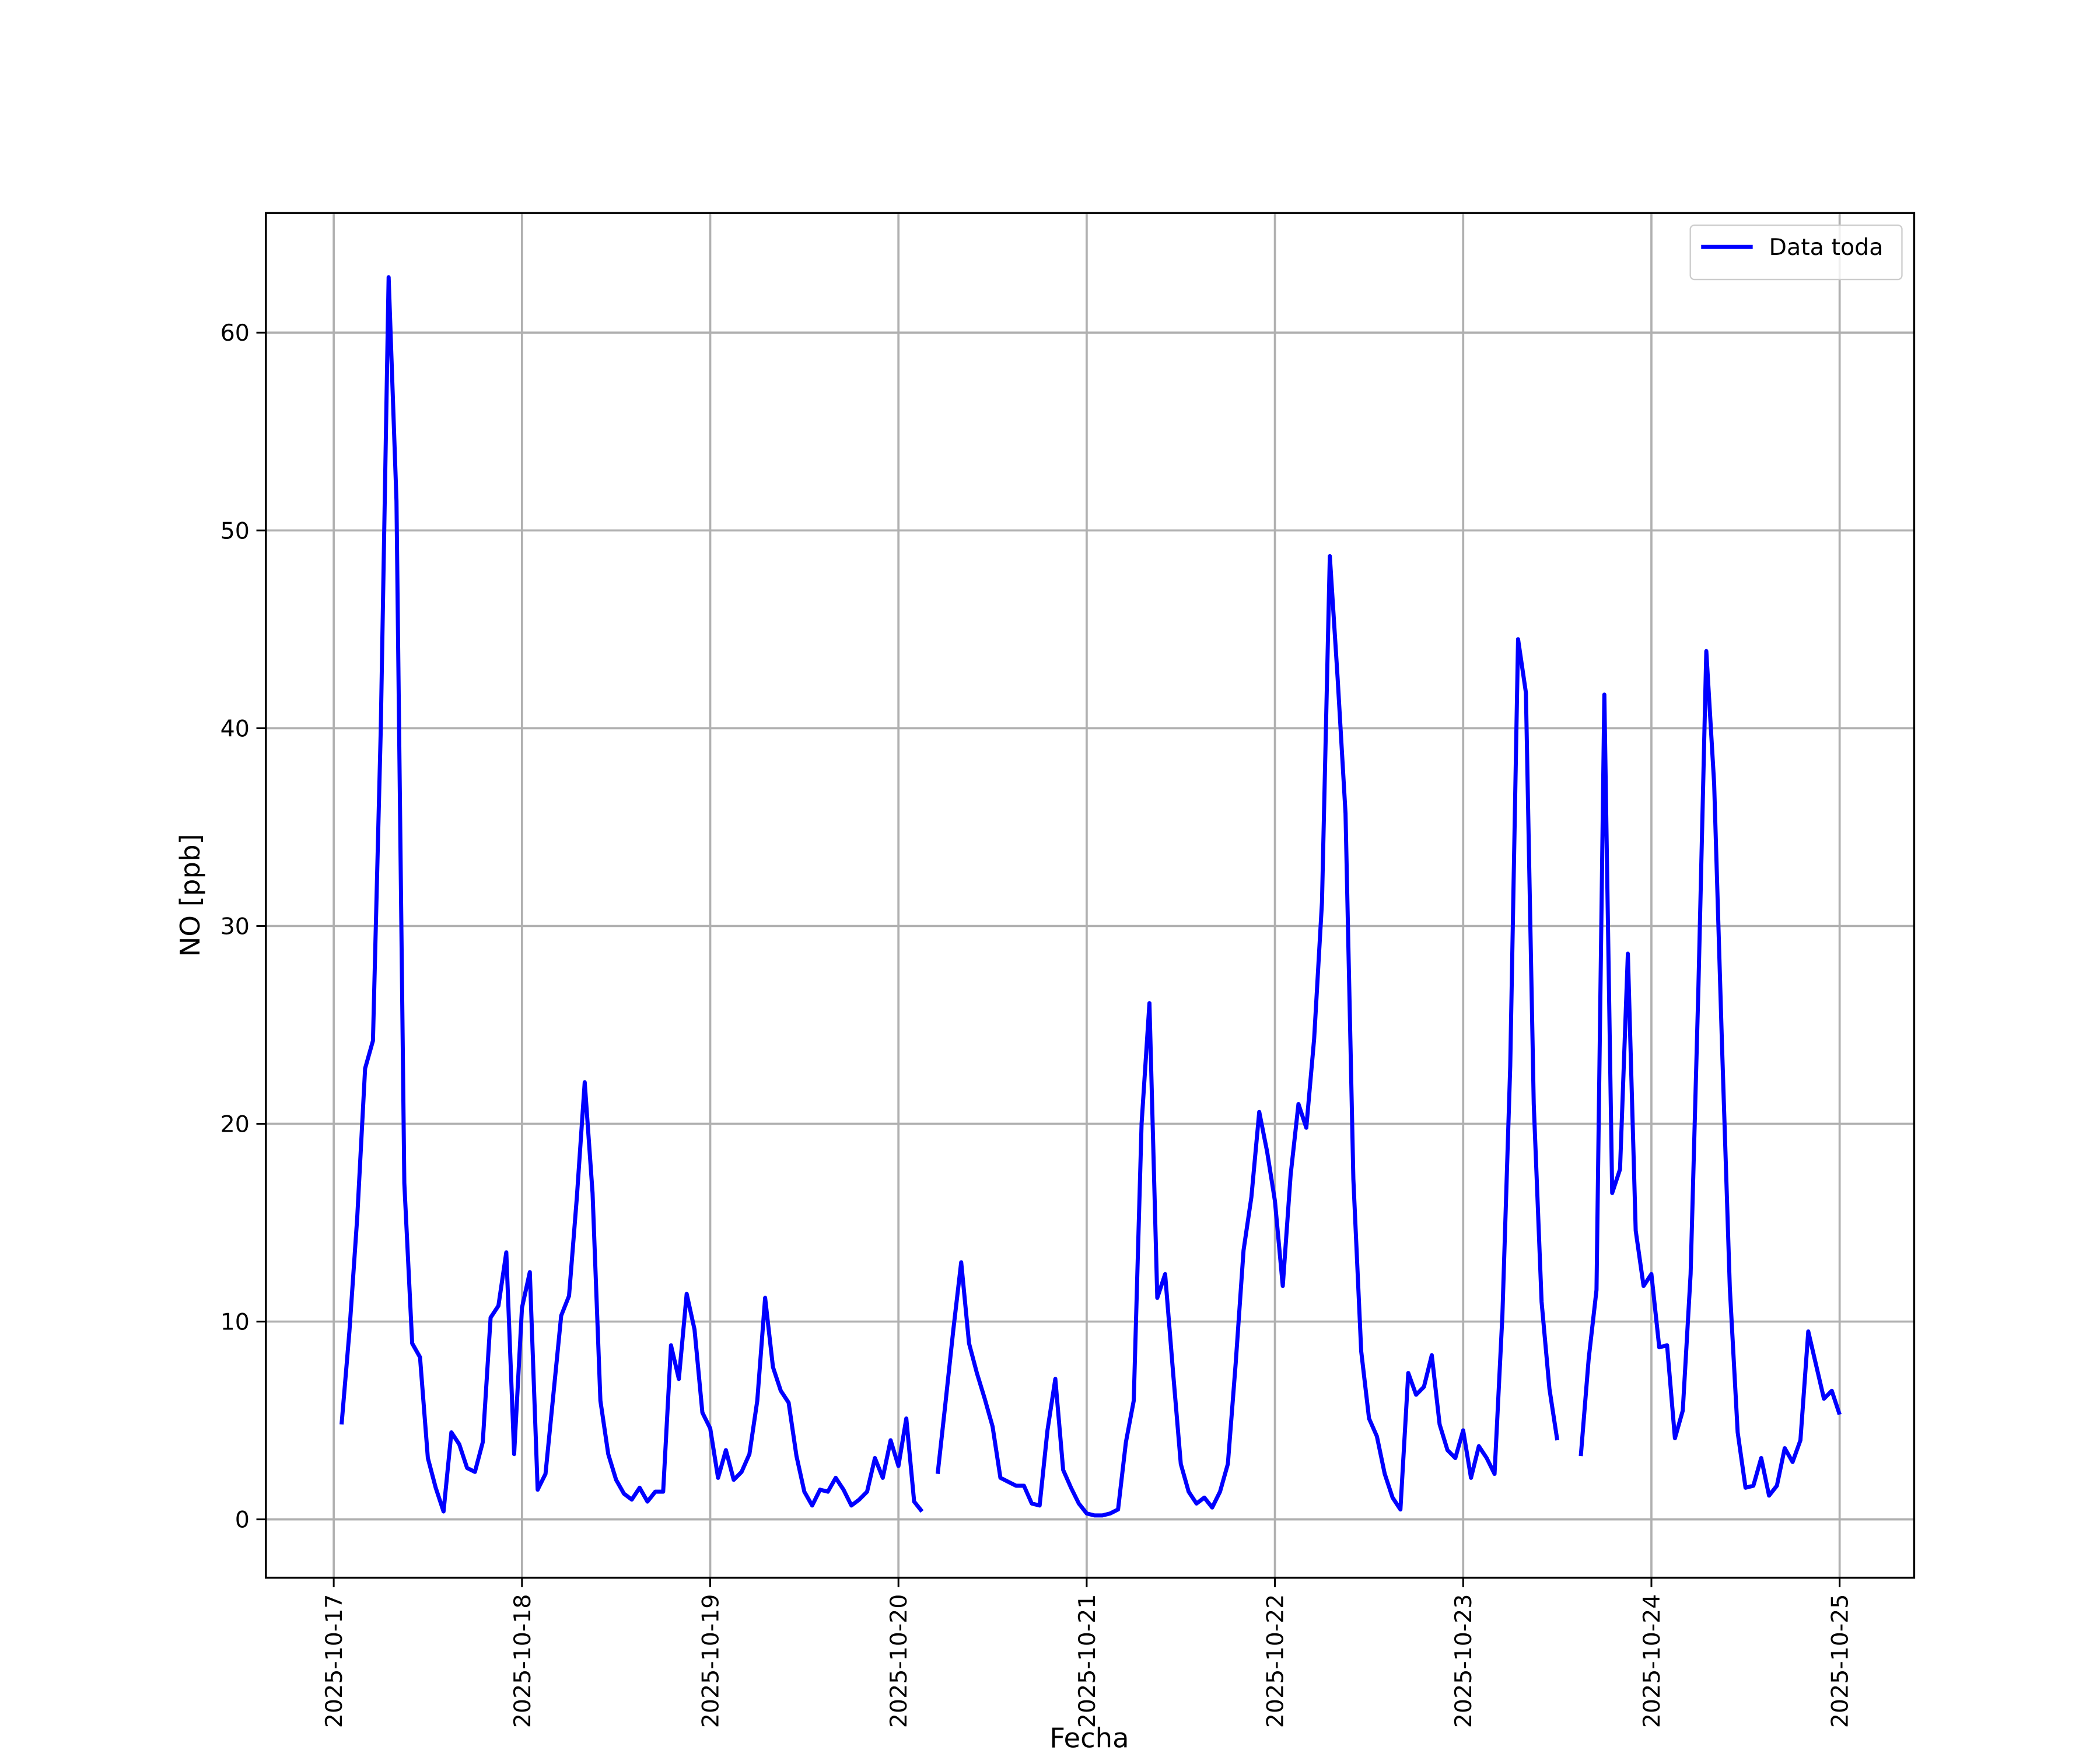 The width and height of the screenshot is (2100, 1750). I want to click on y-tick-label: 50, so click(235, 530).